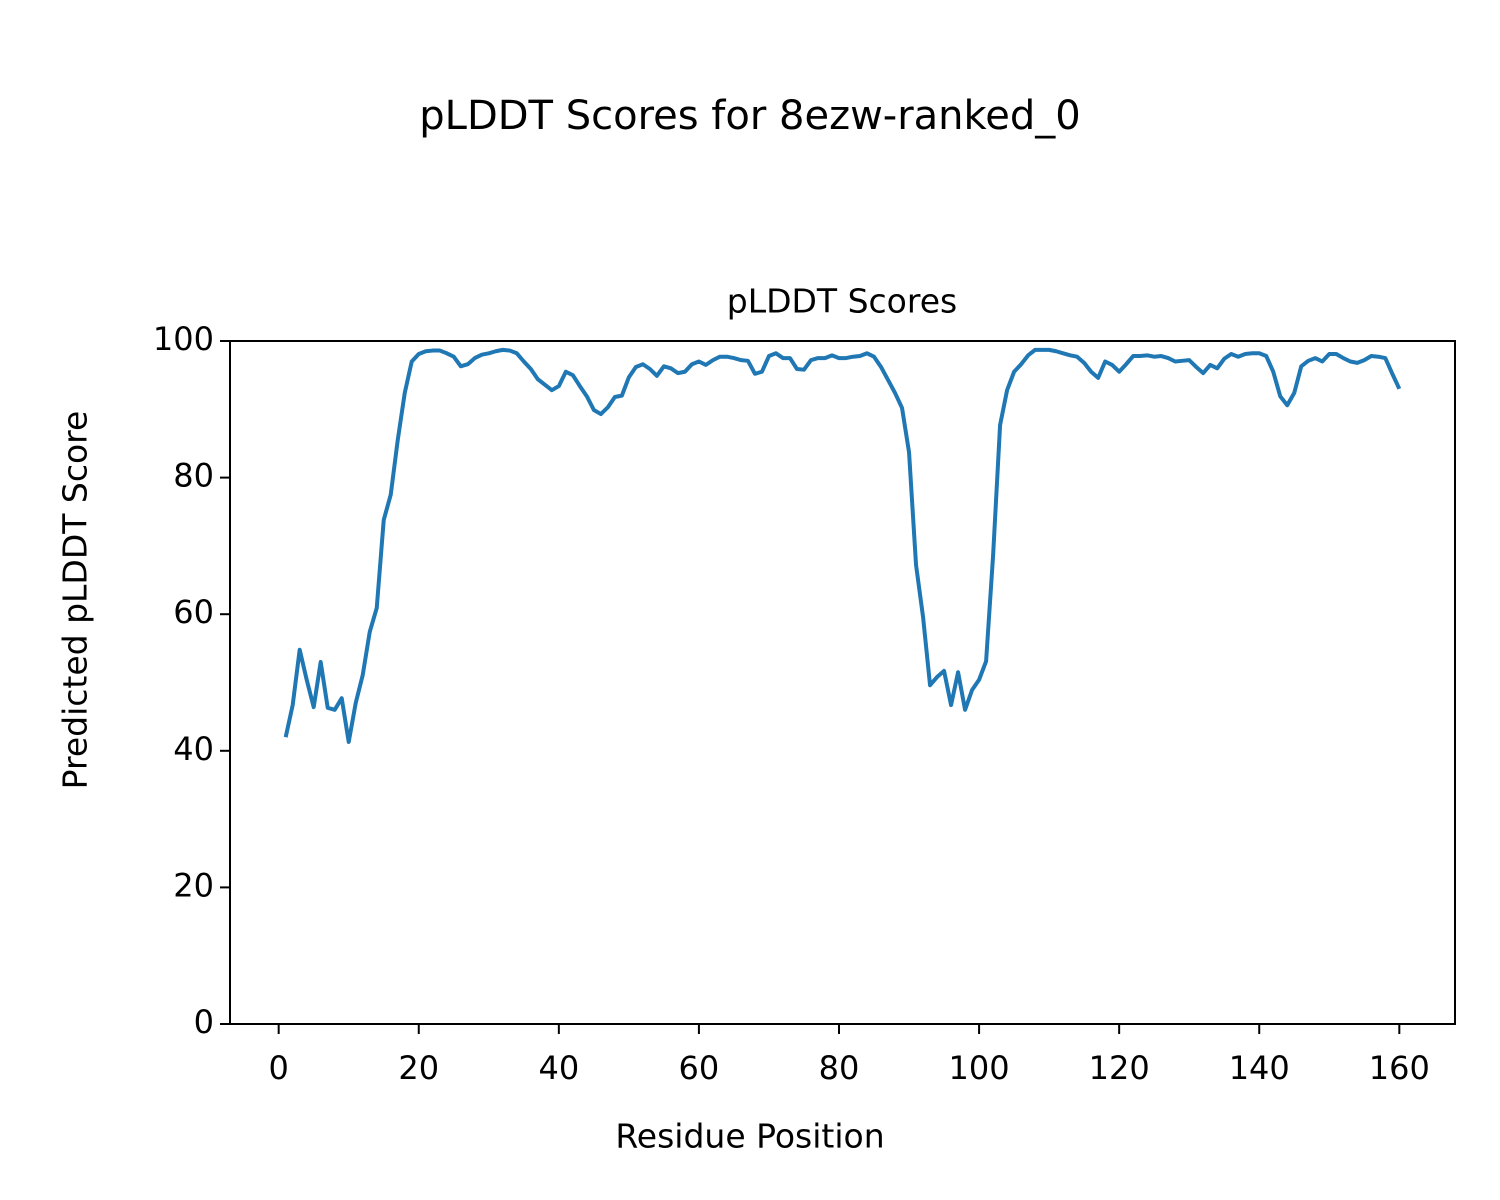 The height and width of the screenshot is (1200, 1500). Describe the element at coordinates (558, 1068) in the screenshot. I see `x-tick-label: 40` at that location.